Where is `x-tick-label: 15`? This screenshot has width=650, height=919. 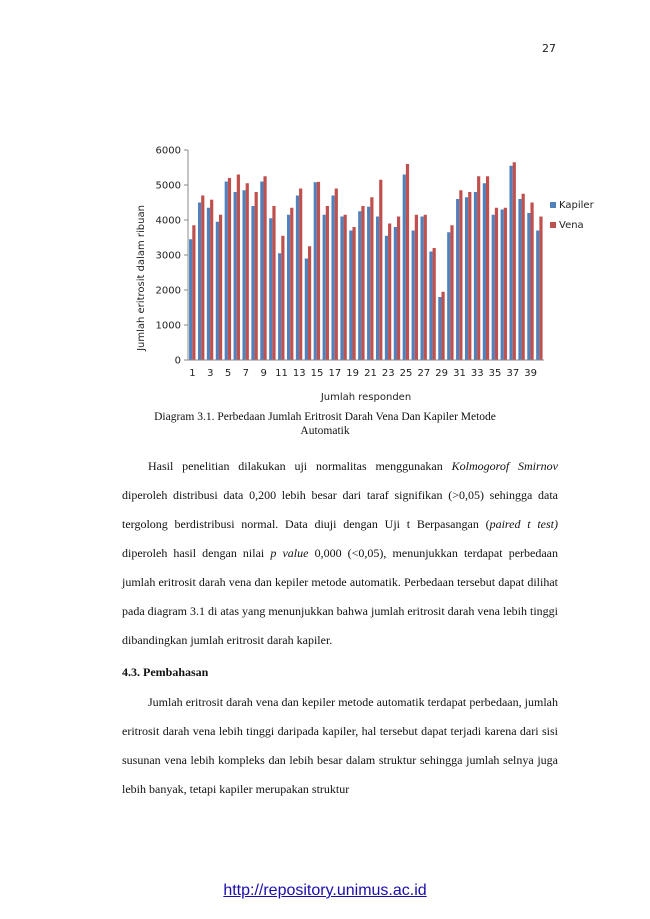 x-tick-label: 15 is located at coordinates (317, 373).